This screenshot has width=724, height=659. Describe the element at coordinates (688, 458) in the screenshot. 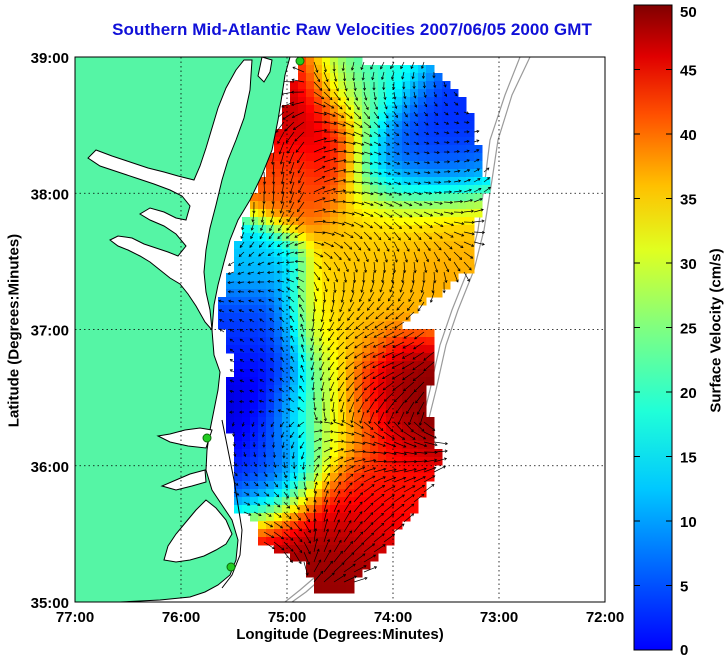

I see `colorbar-tick-label: 15` at that location.